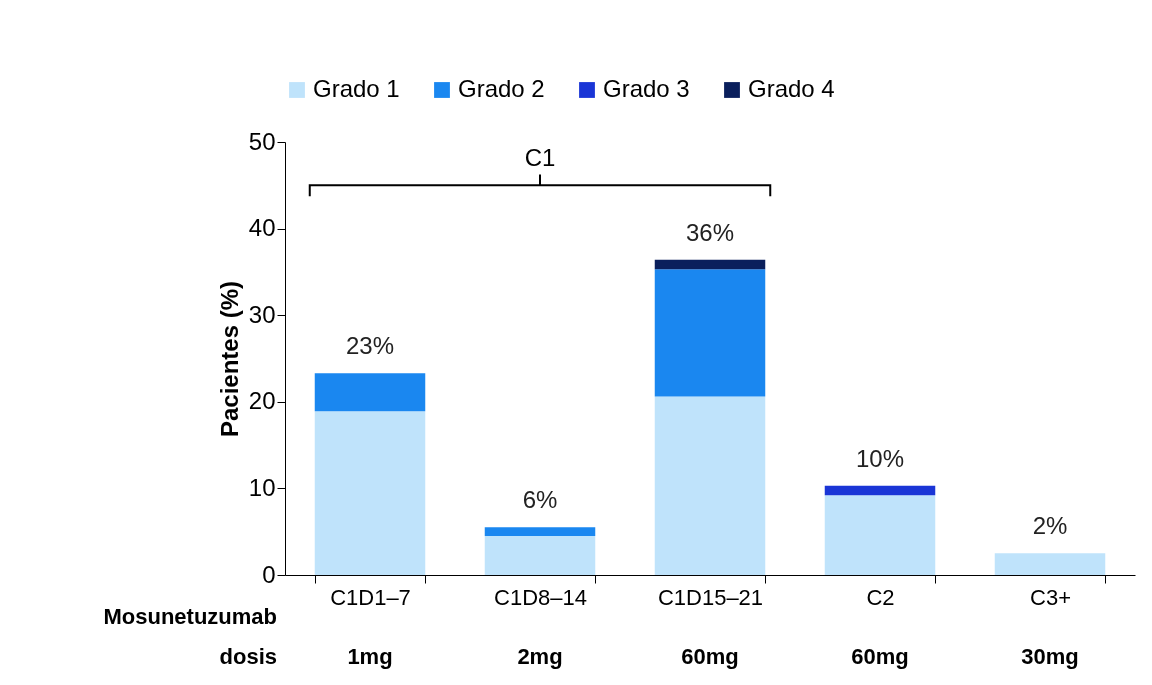 The width and height of the screenshot is (1152, 685). Describe the element at coordinates (356, 88) in the screenshot. I see `legend-label: Grado 1` at that location.